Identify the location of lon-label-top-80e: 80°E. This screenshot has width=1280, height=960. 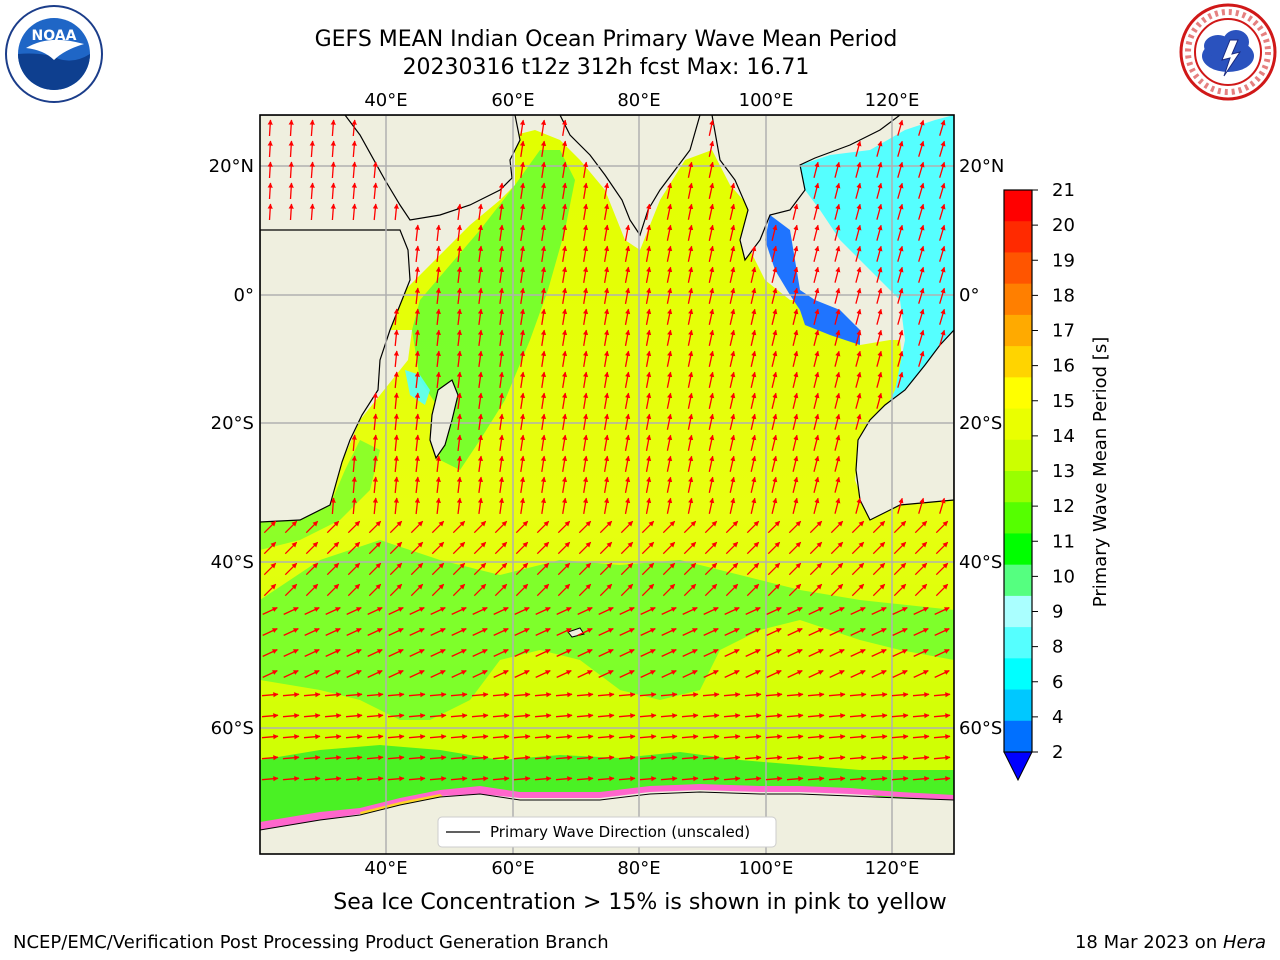
(638, 100).